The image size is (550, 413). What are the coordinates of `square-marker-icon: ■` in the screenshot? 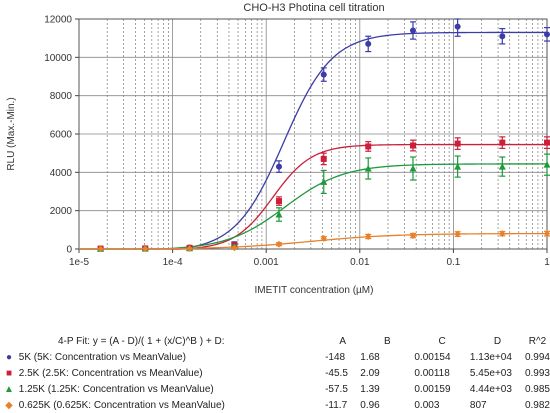 It's located at (9, 373).